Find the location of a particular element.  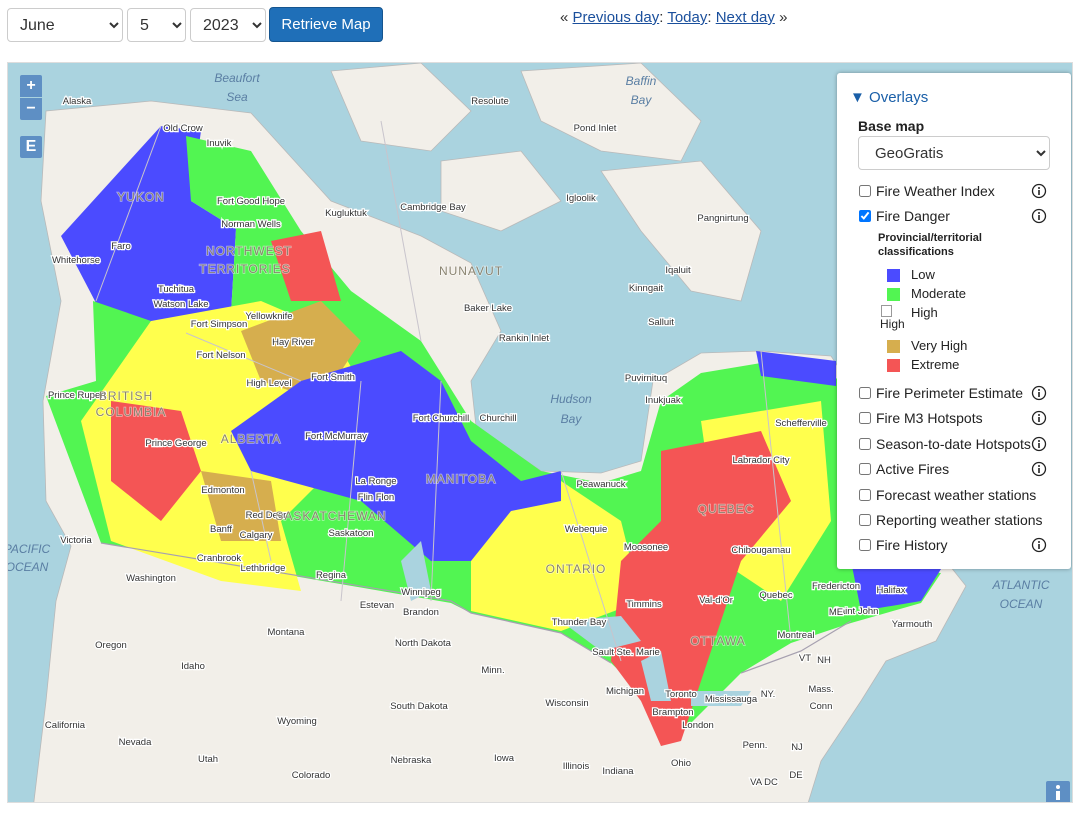

zoom-out: − is located at coordinates (31, 109).